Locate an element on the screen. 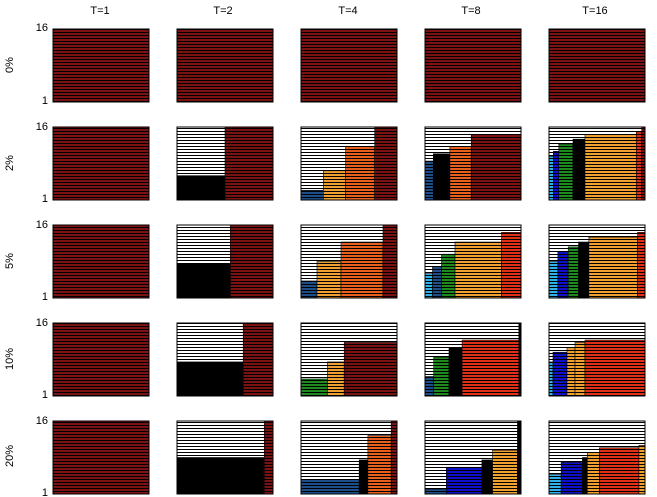  panel-r3-c4 is located at coordinates (597, 359).